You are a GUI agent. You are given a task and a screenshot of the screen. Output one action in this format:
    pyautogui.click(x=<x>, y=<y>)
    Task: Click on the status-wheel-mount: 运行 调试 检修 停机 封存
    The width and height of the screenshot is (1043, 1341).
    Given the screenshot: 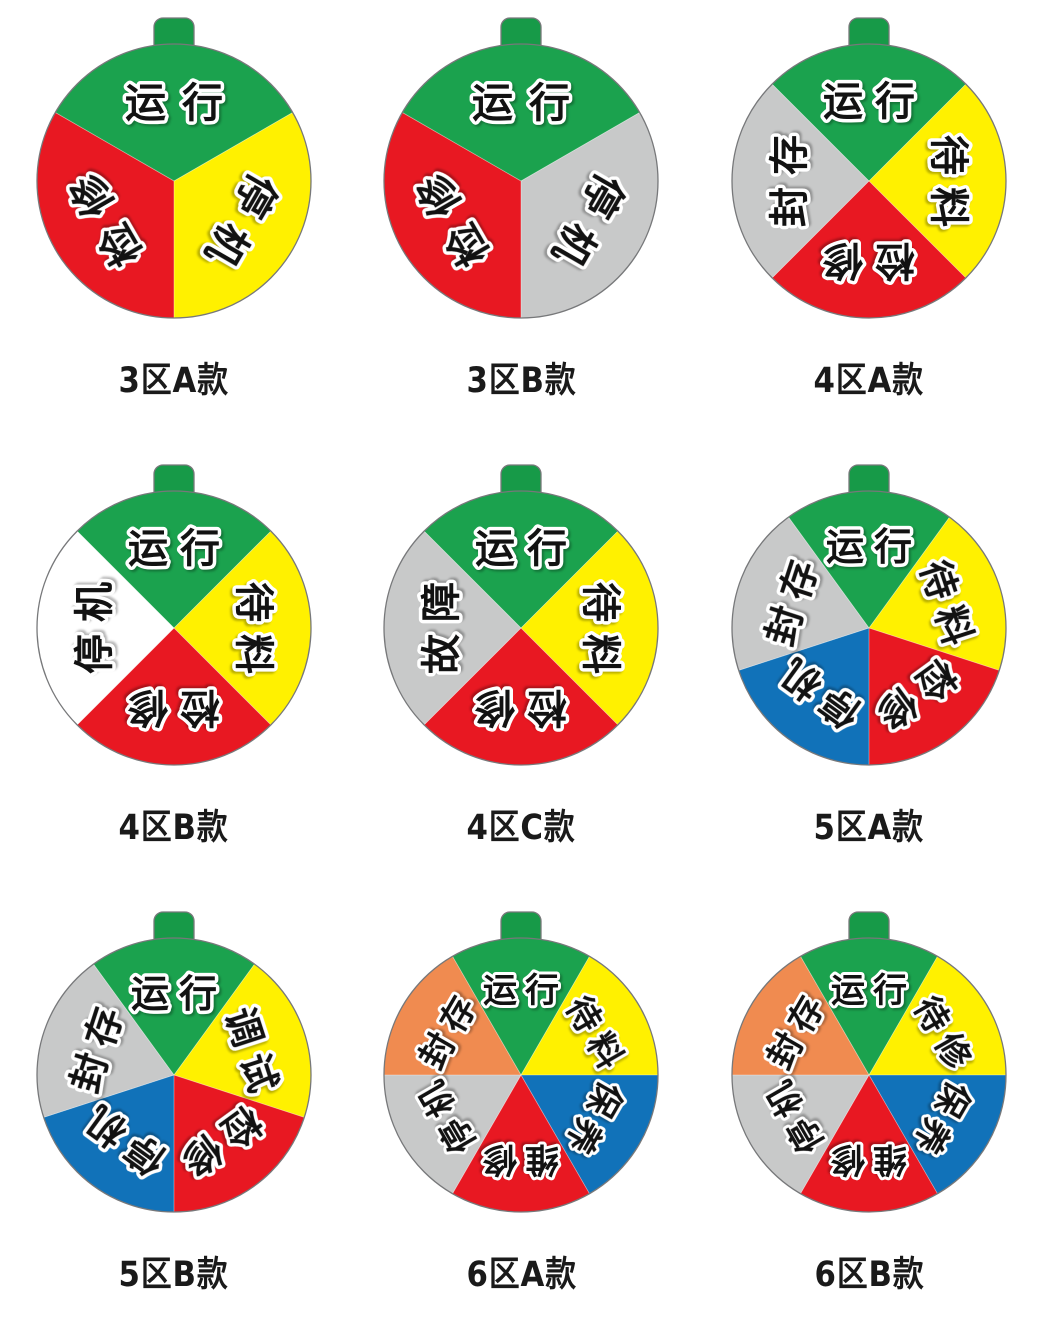 What is the action you would take?
    pyautogui.click(x=174, y=1066)
    